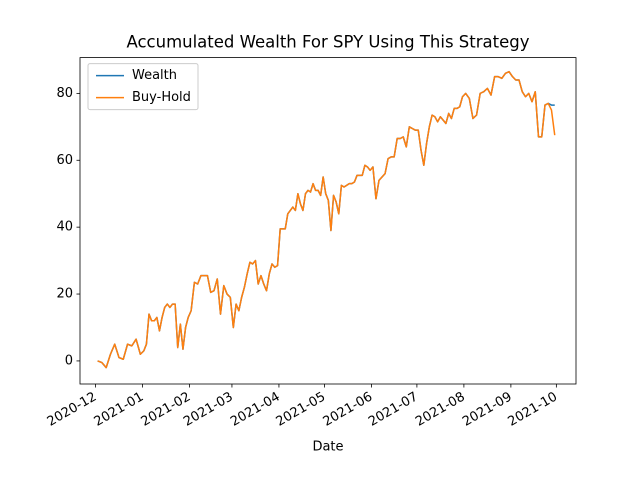 This screenshot has height=480, width=640. What do you see at coordinates (119, 410) in the screenshot?
I see `x-tick-label: 2021-01` at bounding box center [119, 410].